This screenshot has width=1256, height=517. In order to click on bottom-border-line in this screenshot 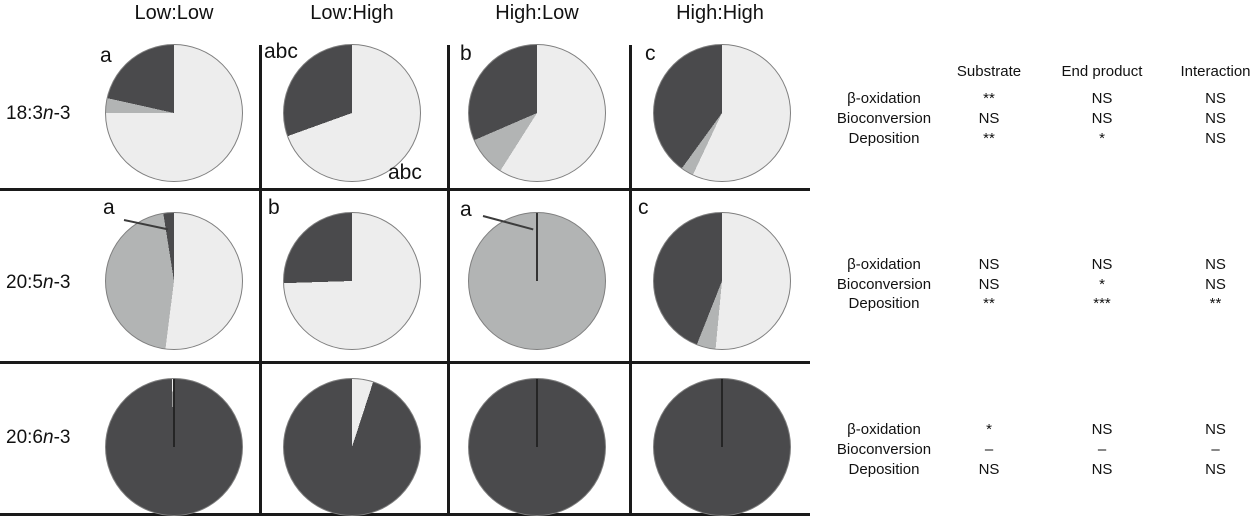, I will do `click(405, 514)`.